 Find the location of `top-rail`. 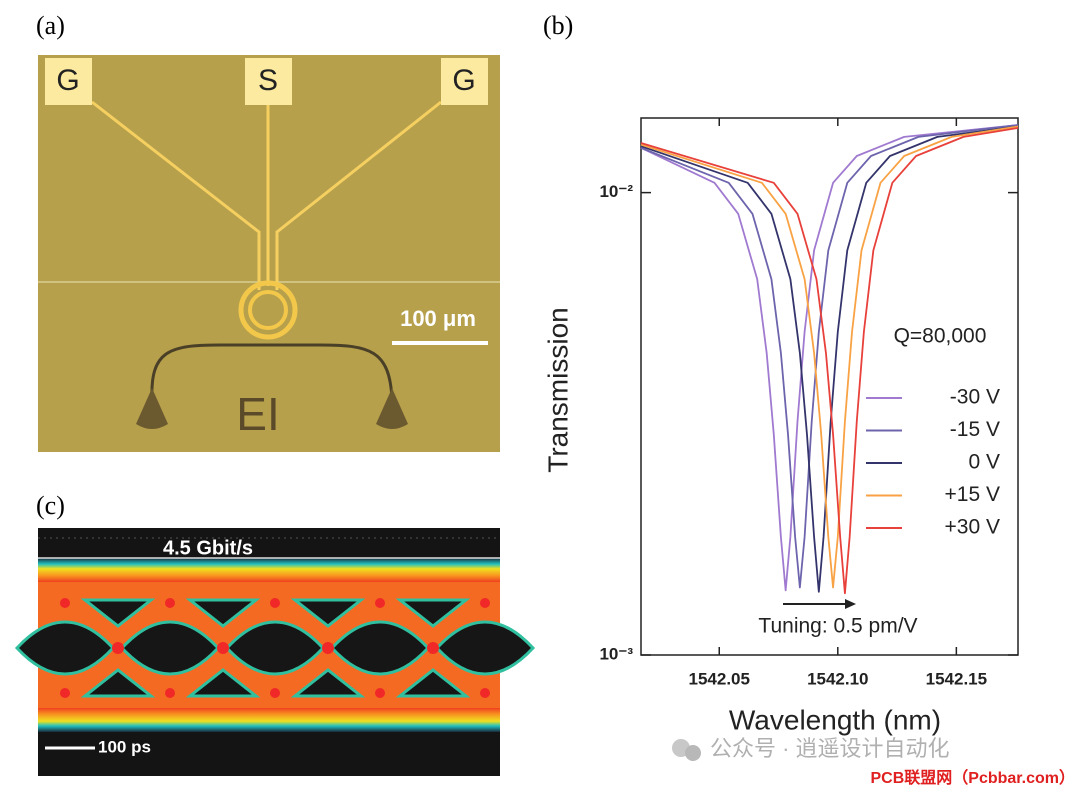

top-rail is located at coordinates (269, 570).